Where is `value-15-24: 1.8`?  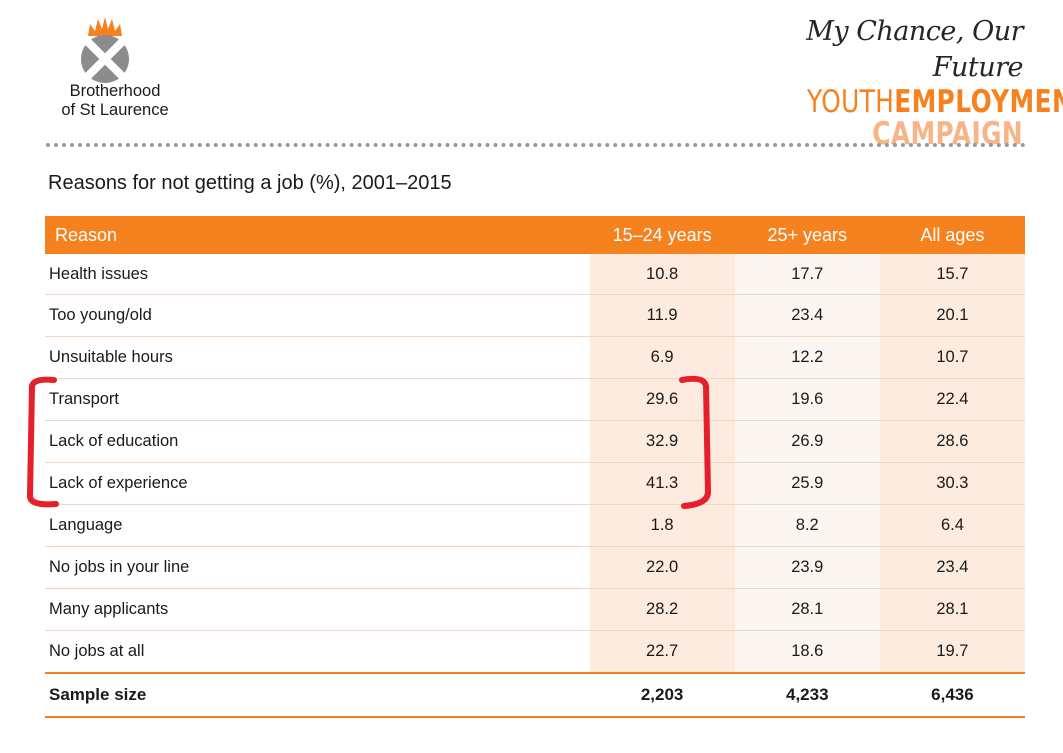
value-15-24: 1.8 is located at coordinates (662, 525).